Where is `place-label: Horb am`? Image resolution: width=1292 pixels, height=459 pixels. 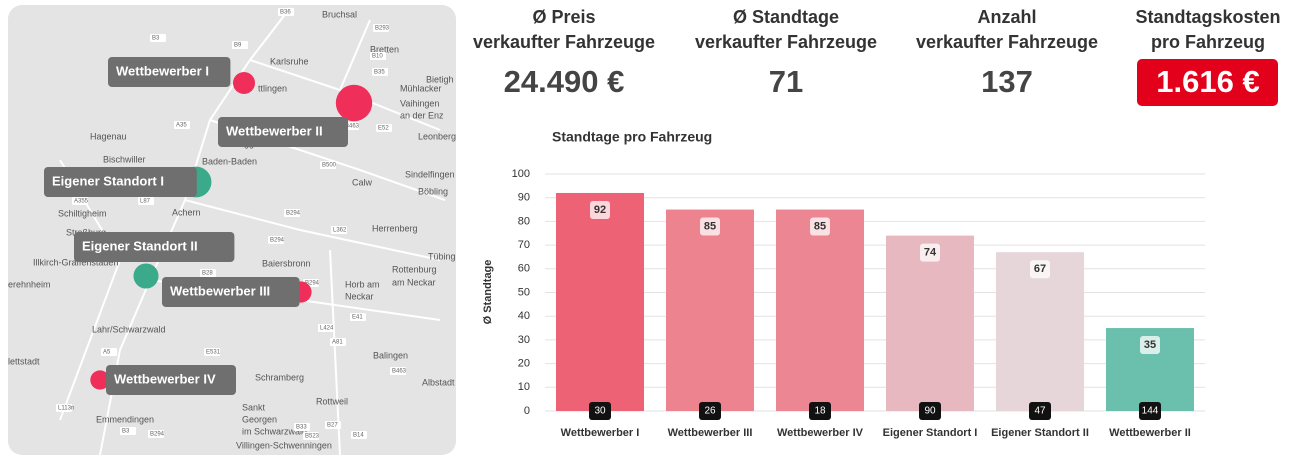
place-label: Horb am is located at coordinates (362, 284).